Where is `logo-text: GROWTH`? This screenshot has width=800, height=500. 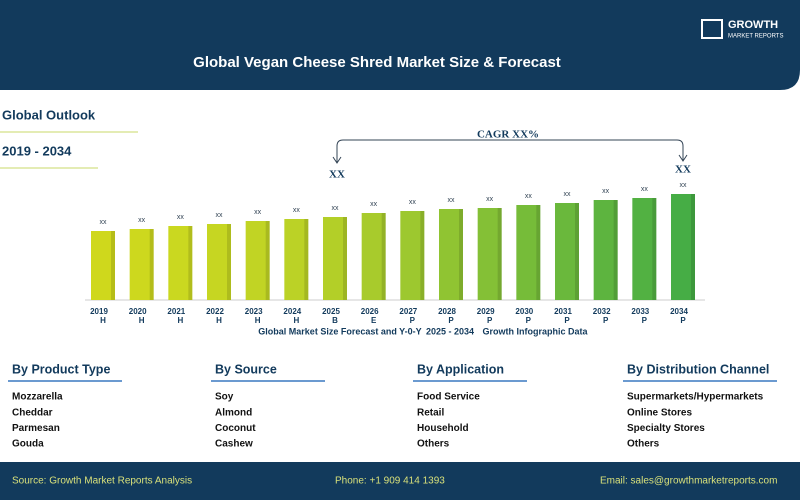 logo-text: GROWTH is located at coordinates (753, 25).